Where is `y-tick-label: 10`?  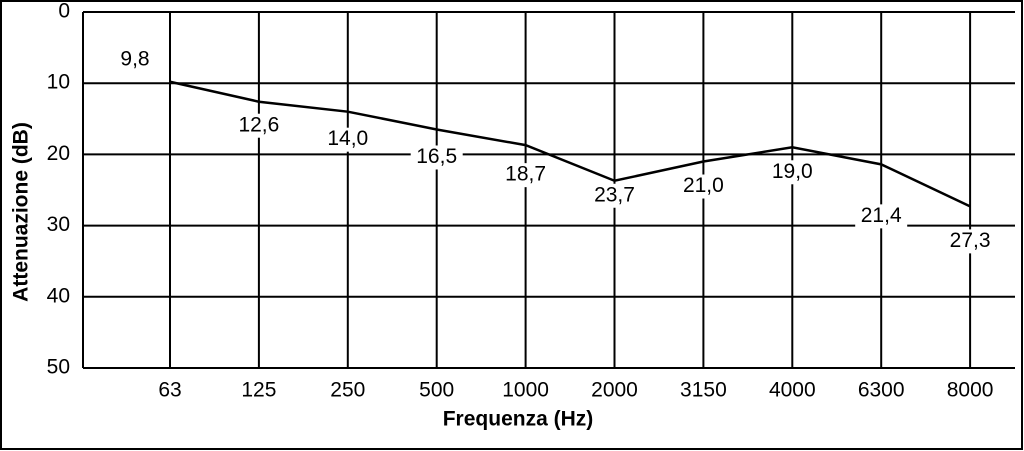 y-tick-label: 10 is located at coordinates (58, 82).